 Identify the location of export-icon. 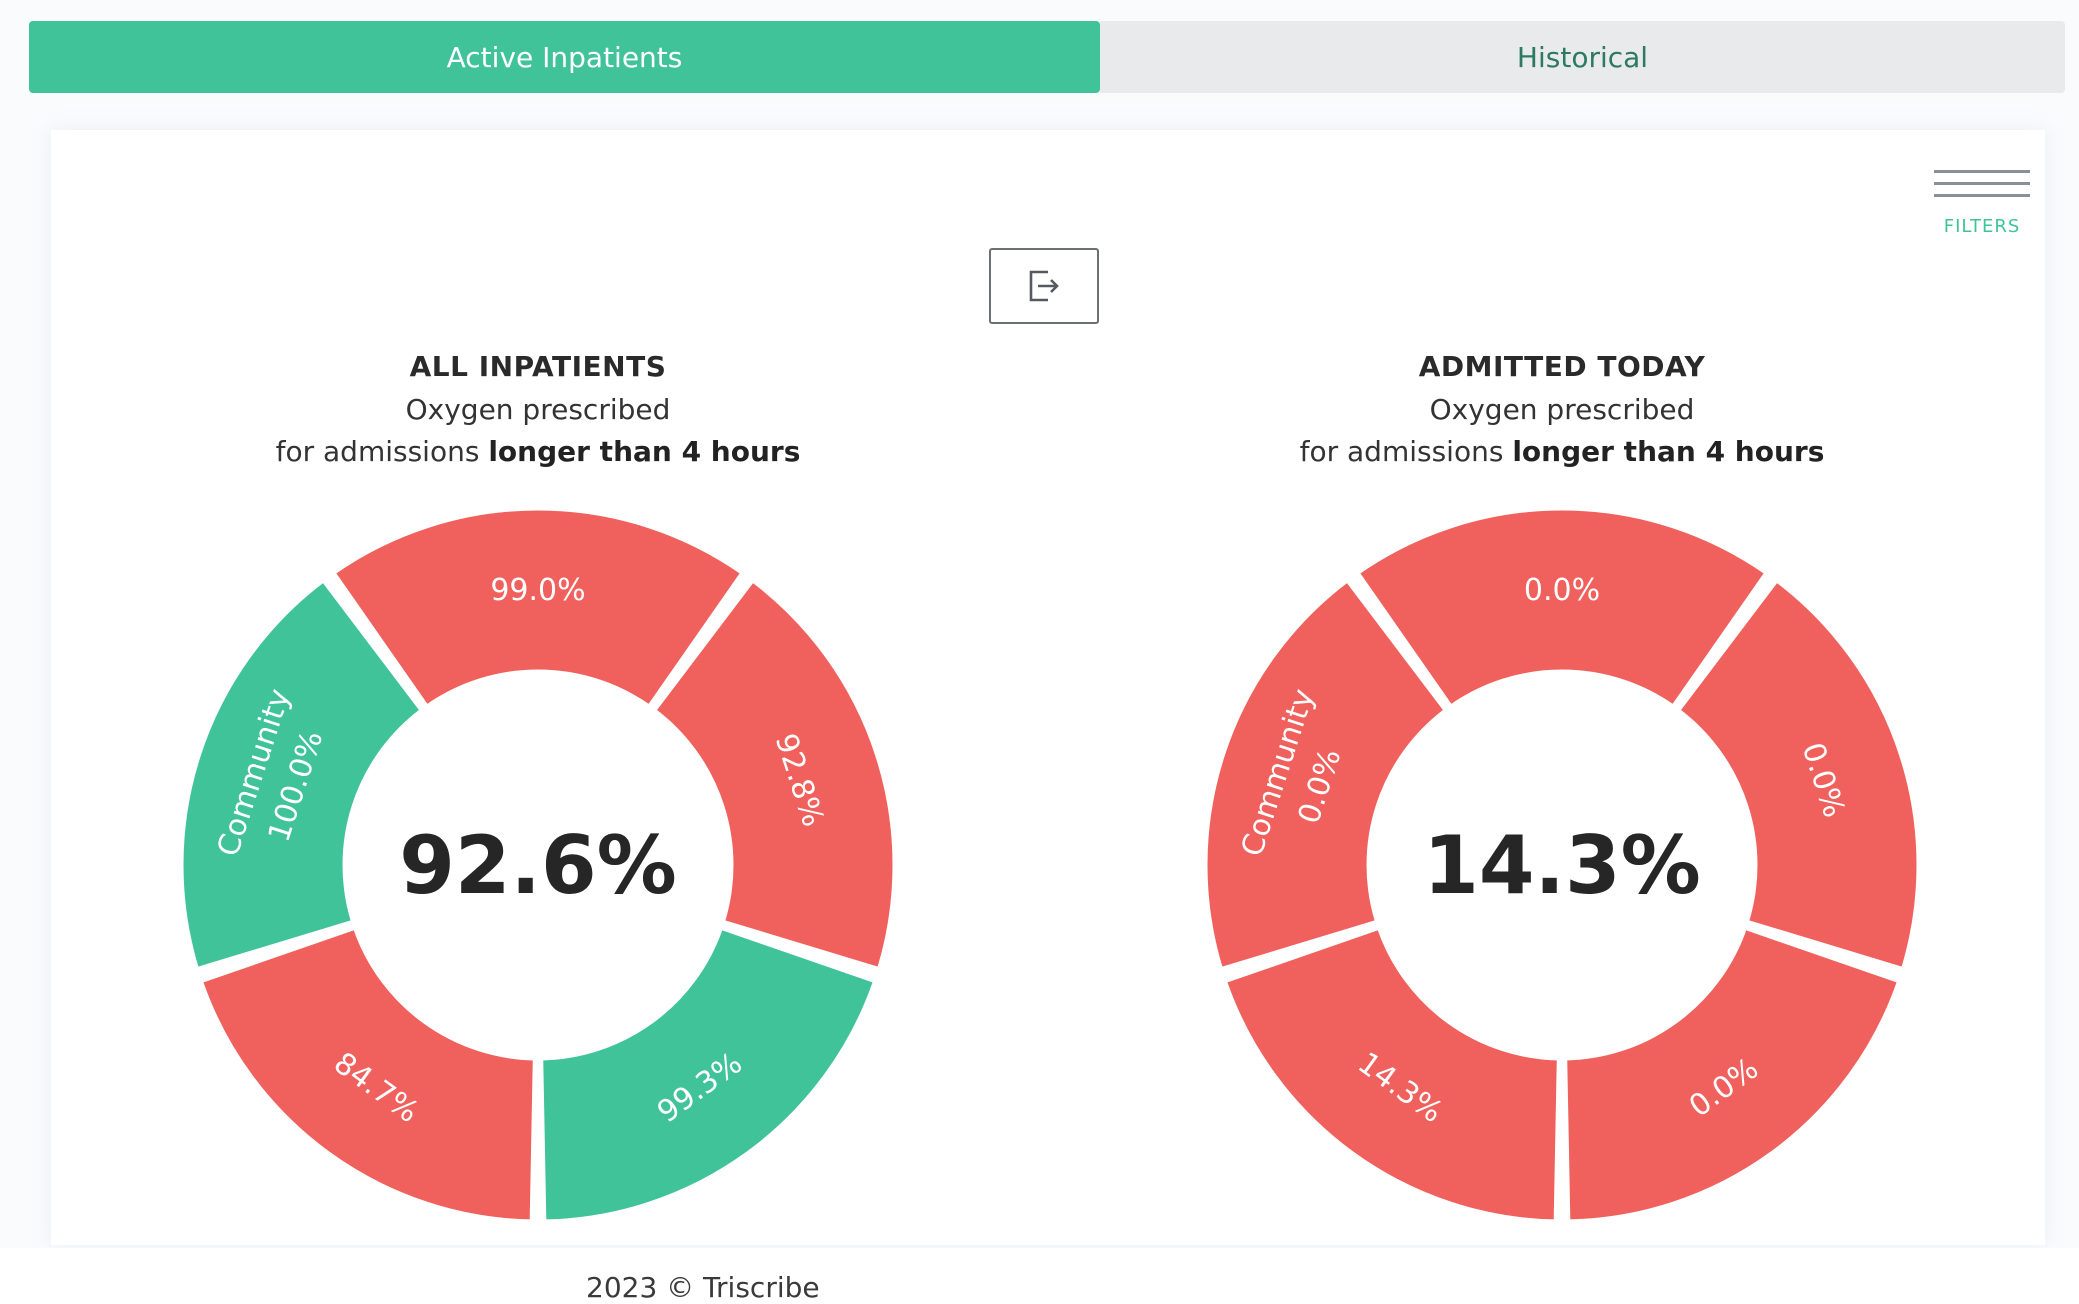
(1044, 286).